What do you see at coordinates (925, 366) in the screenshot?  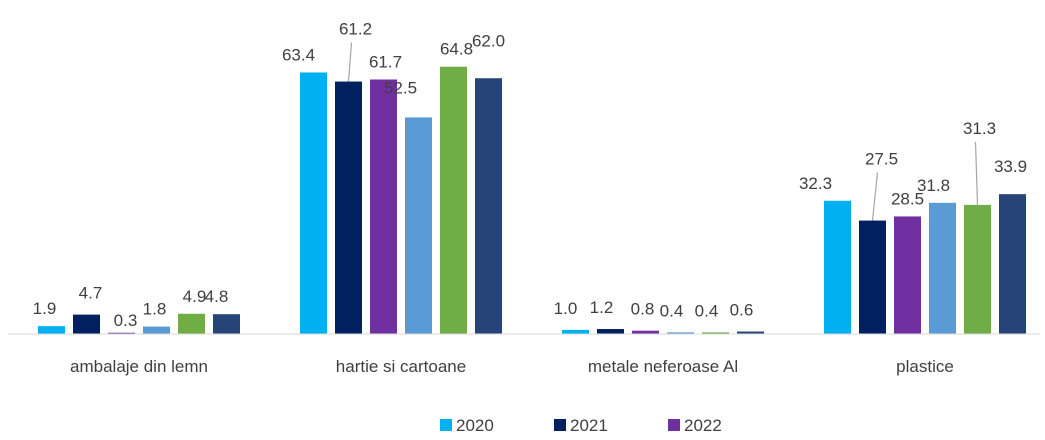 I see `category-label: plastice` at bounding box center [925, 366].